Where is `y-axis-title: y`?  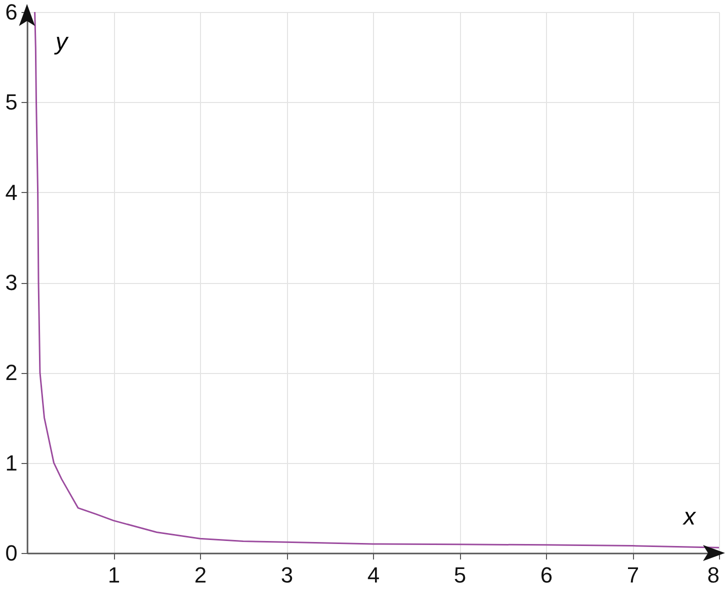 y-axis-title: y is located at coordinates (62, 42).